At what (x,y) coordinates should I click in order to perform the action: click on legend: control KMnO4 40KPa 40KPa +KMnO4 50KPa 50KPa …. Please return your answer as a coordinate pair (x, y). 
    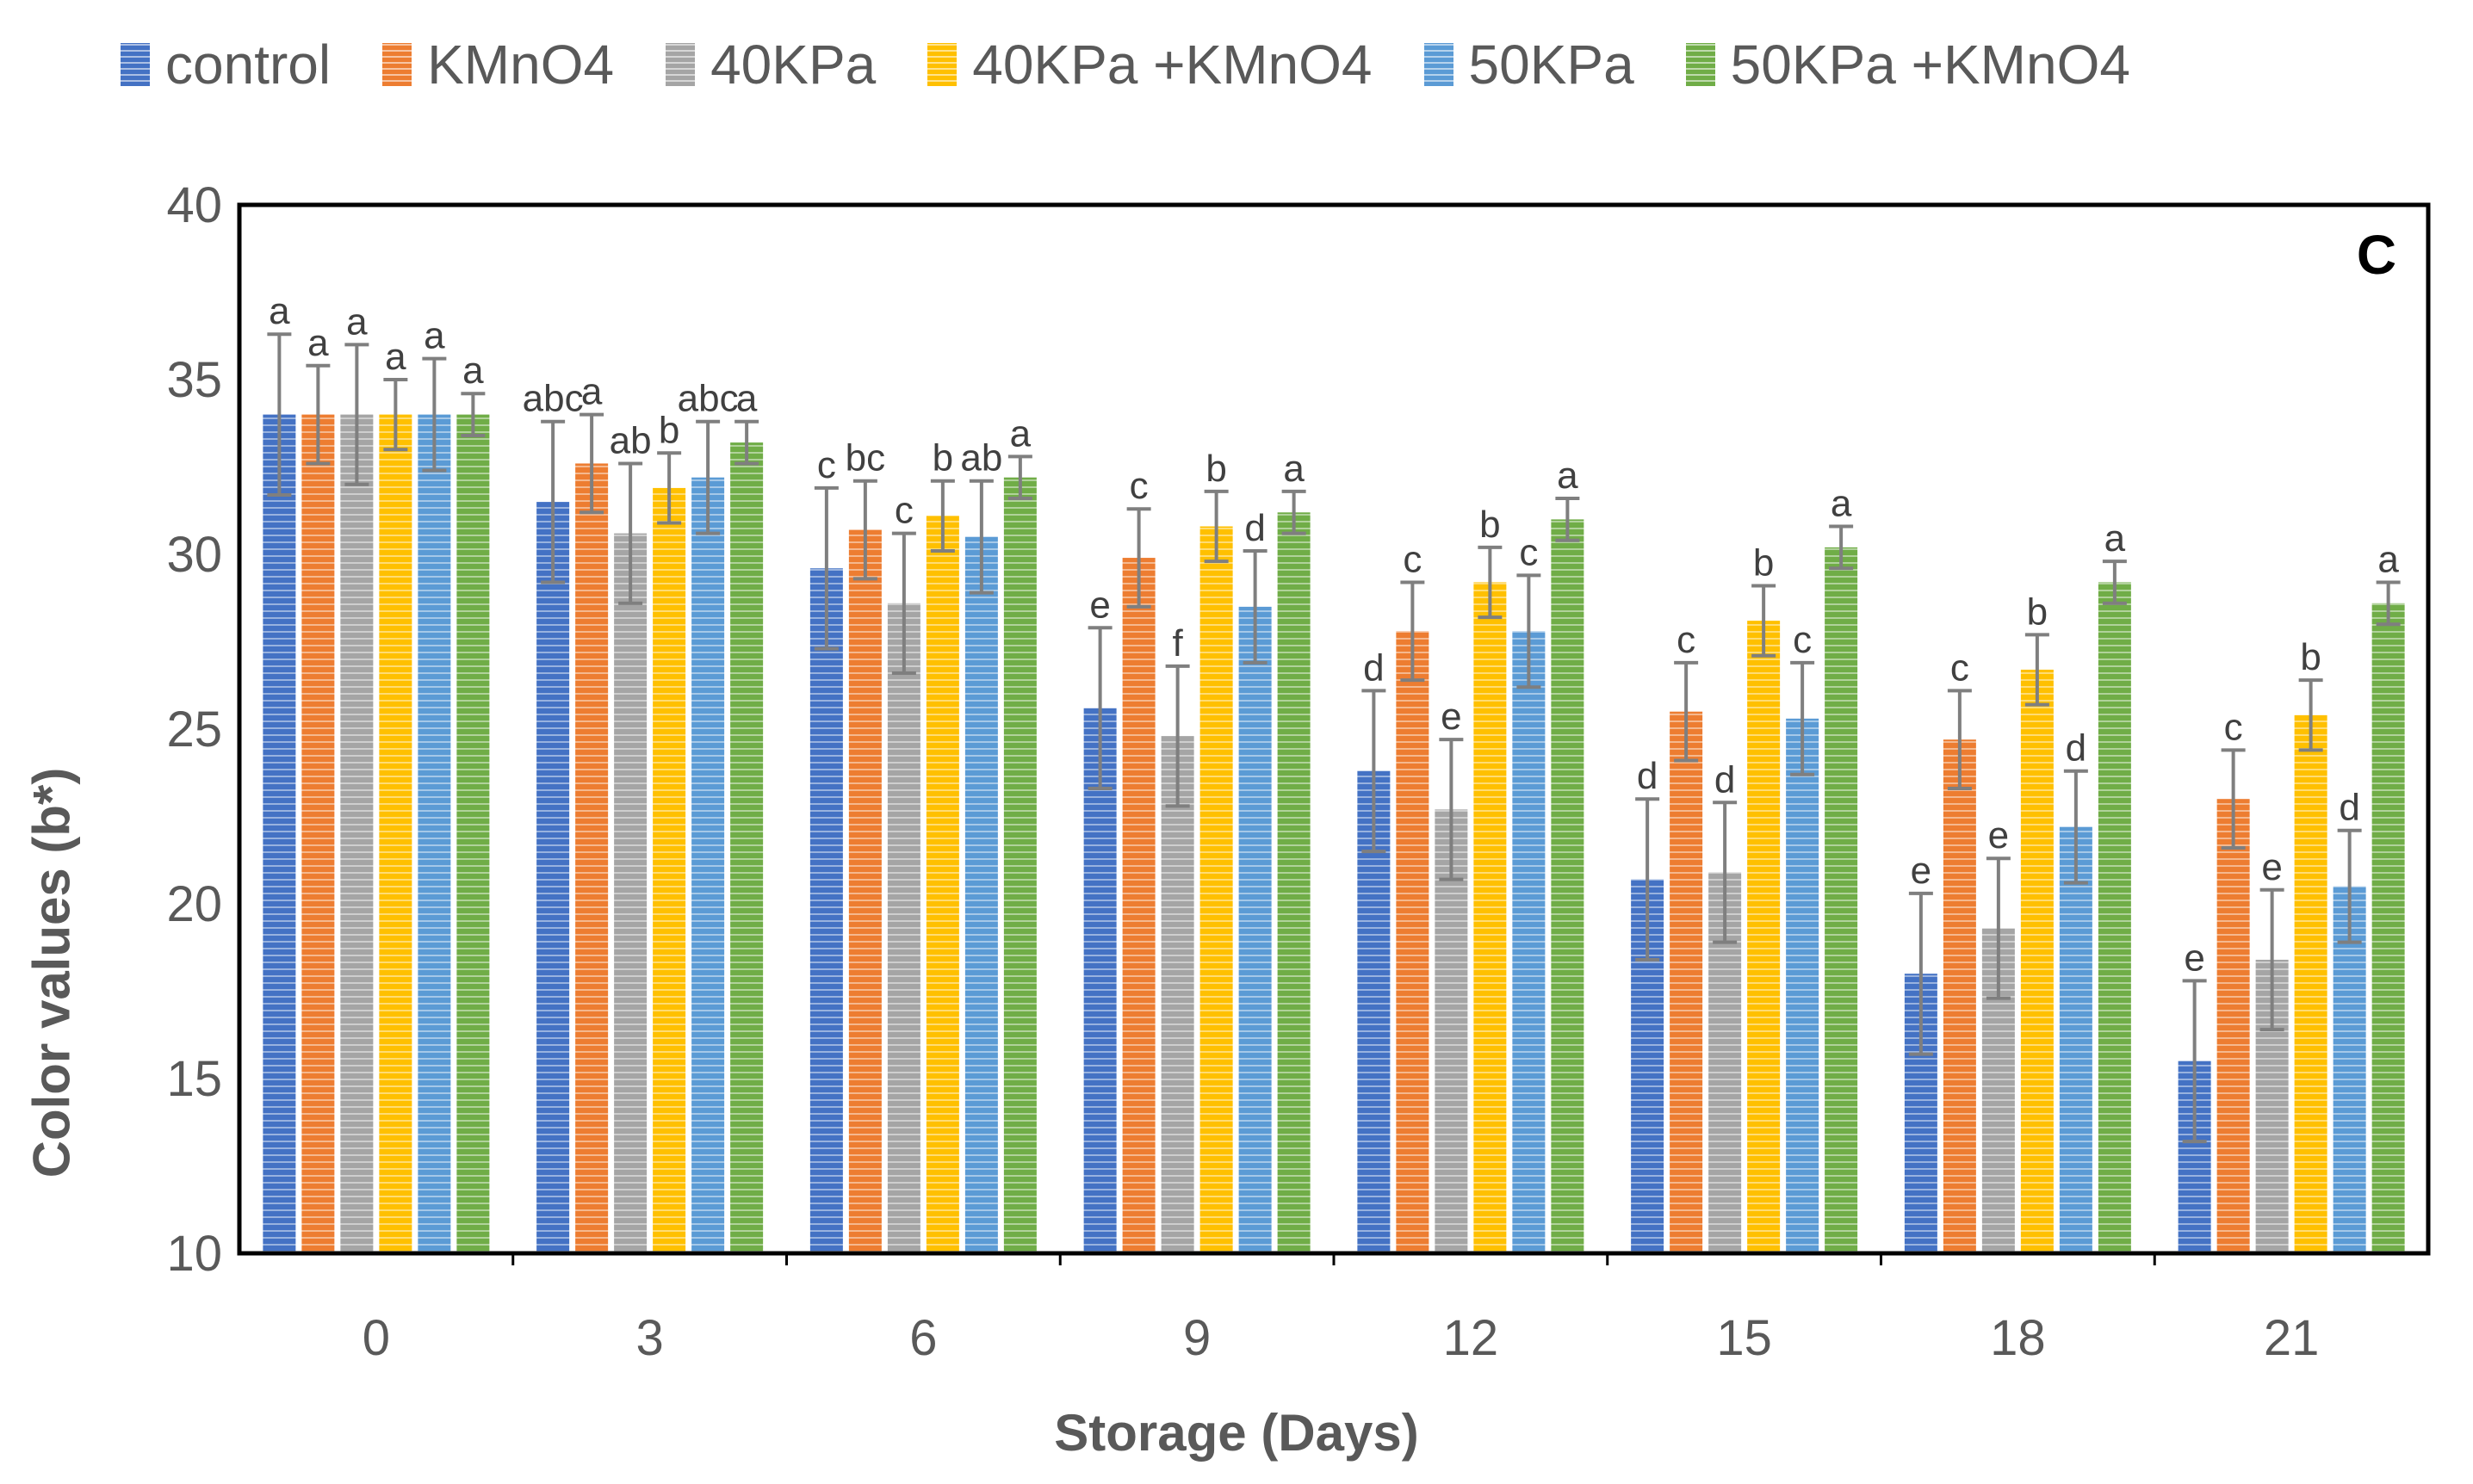
    Looking at the image, I should click on (1151, 64).